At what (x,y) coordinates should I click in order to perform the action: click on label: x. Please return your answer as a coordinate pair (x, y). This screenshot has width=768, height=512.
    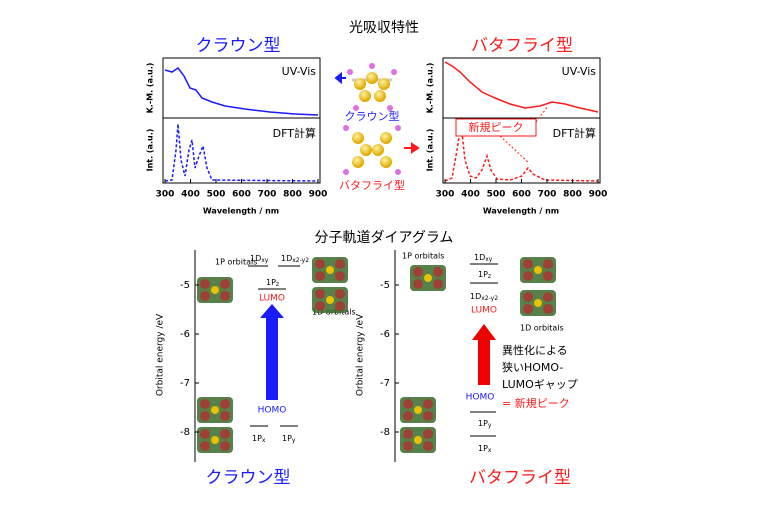
    Looking at the image, I should click on (490, 450).